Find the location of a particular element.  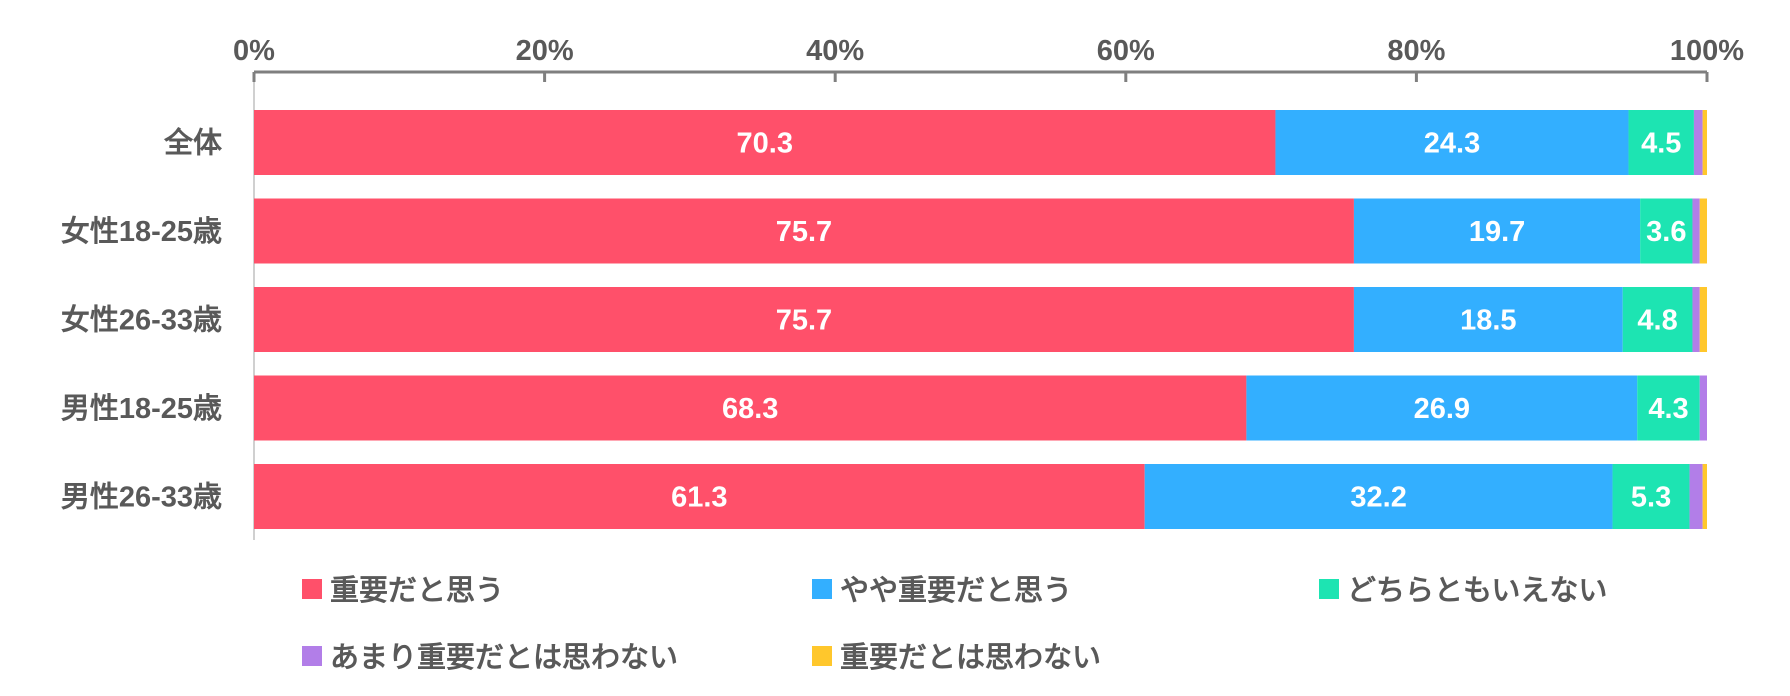

data-label: 70.3 is located at coordinates (765, 144).